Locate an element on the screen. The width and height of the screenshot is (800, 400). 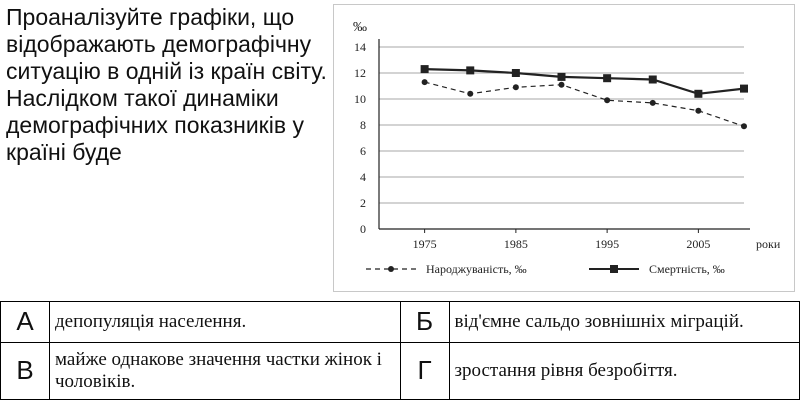
answer-letter-a: А is located at coordinates (25, 322).